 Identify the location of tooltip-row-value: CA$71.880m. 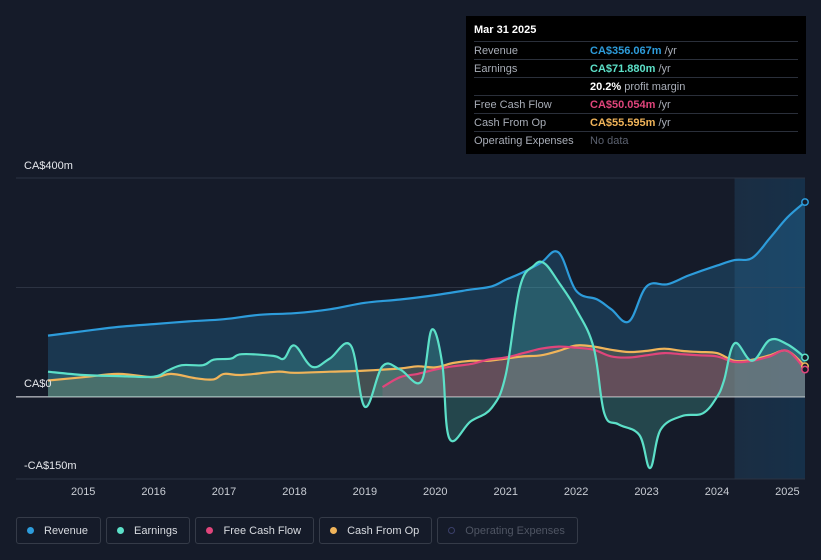
(623, 68).